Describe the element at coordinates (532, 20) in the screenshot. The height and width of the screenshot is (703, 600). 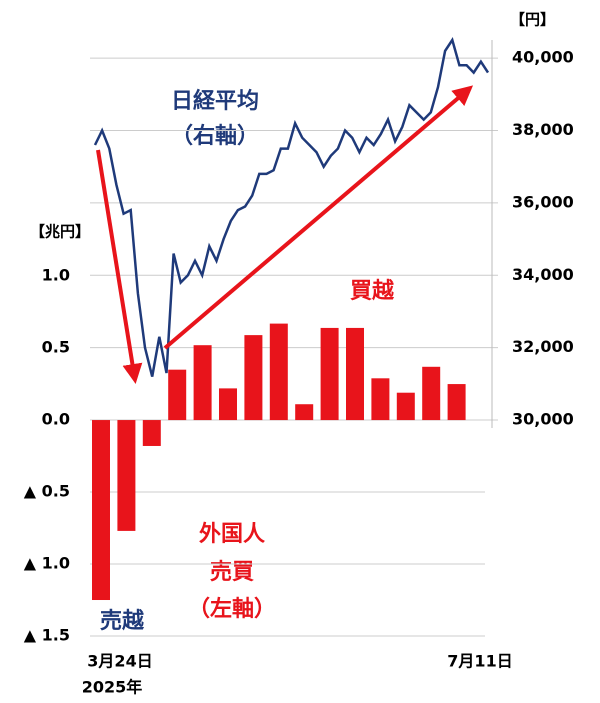
I see `right-unit: 【円】` at that location.